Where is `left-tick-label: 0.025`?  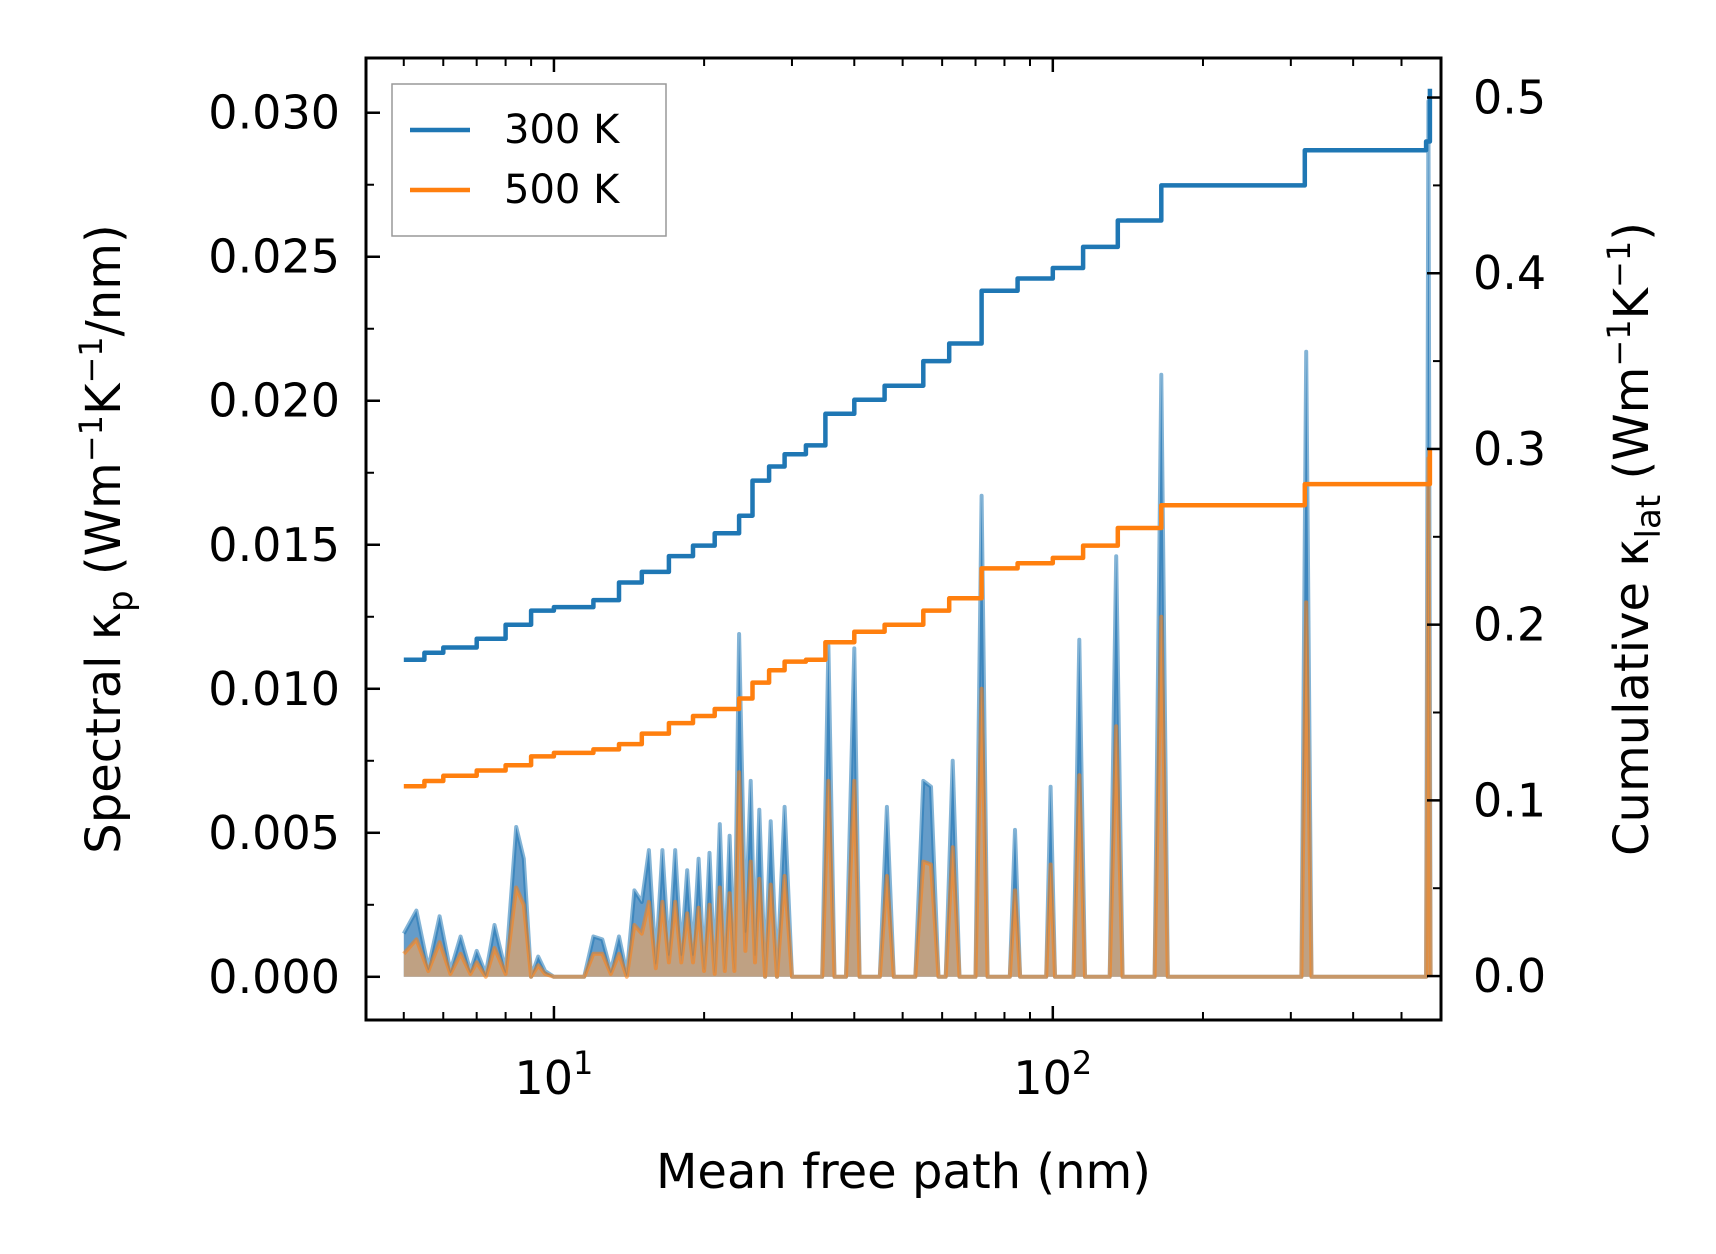 left-tick-label: 0.025 is located at coordinates (274, 257).